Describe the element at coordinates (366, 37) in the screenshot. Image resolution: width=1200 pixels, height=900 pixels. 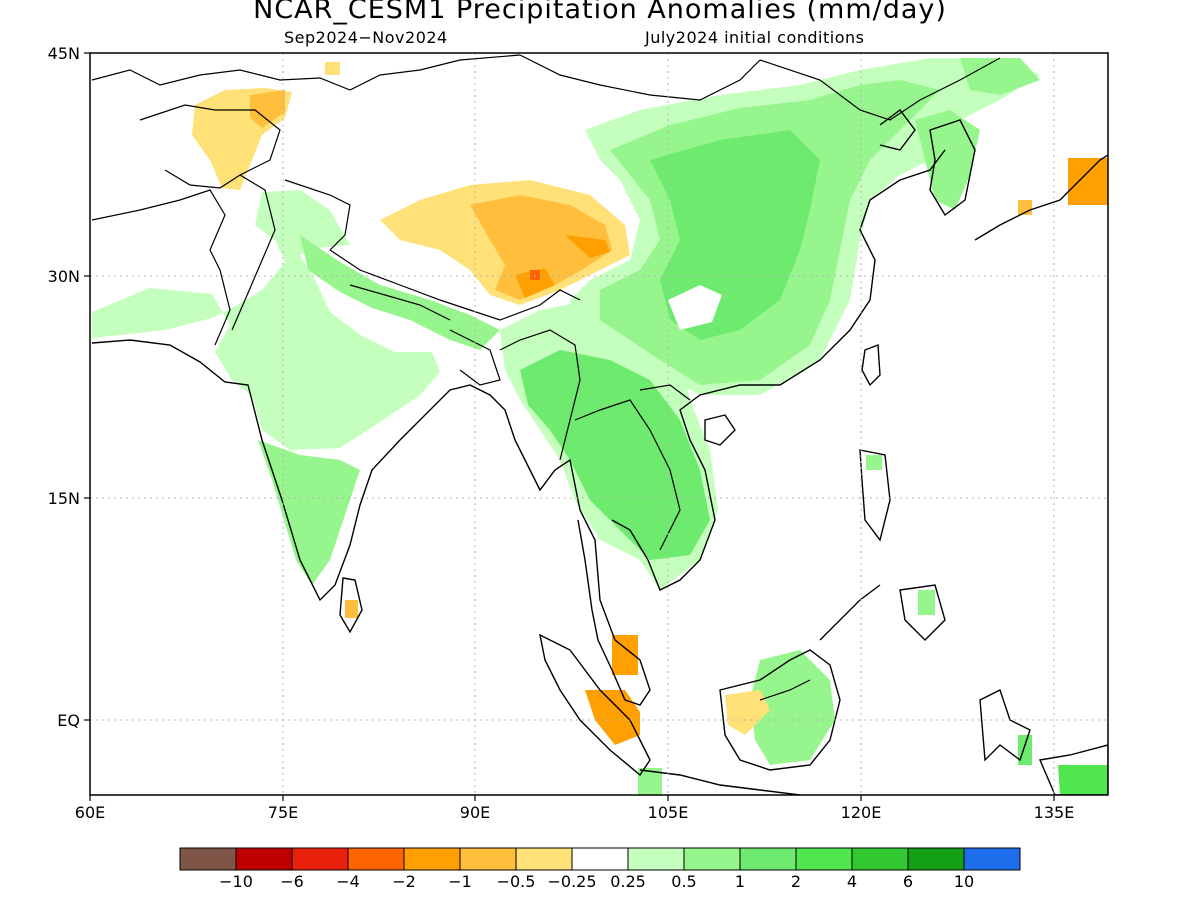
I see `forecast-period: Sep2024−Nov2024` at that location.